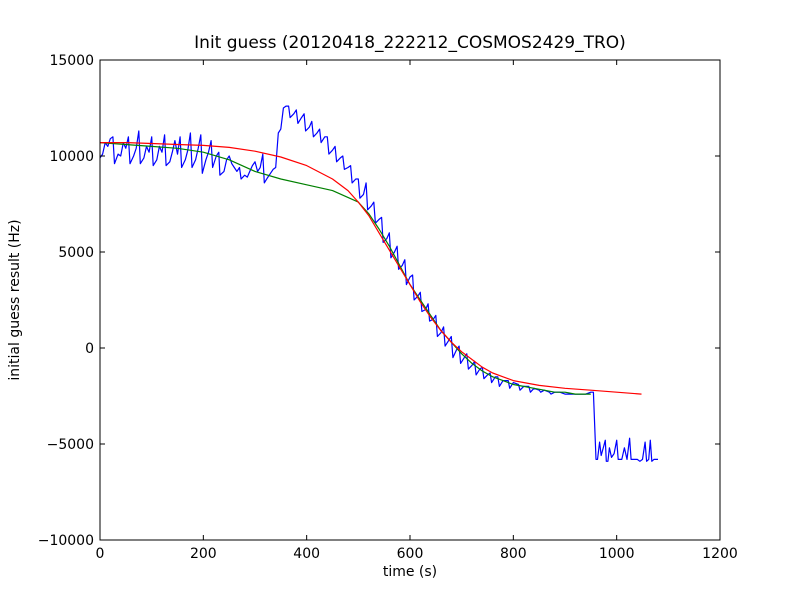 Image resolution: width=800 pixels, height=600 pixels. Describe the element at coordinates (410, 572) in the screenshot. I see `x-axis-label: time (s)` at that location.